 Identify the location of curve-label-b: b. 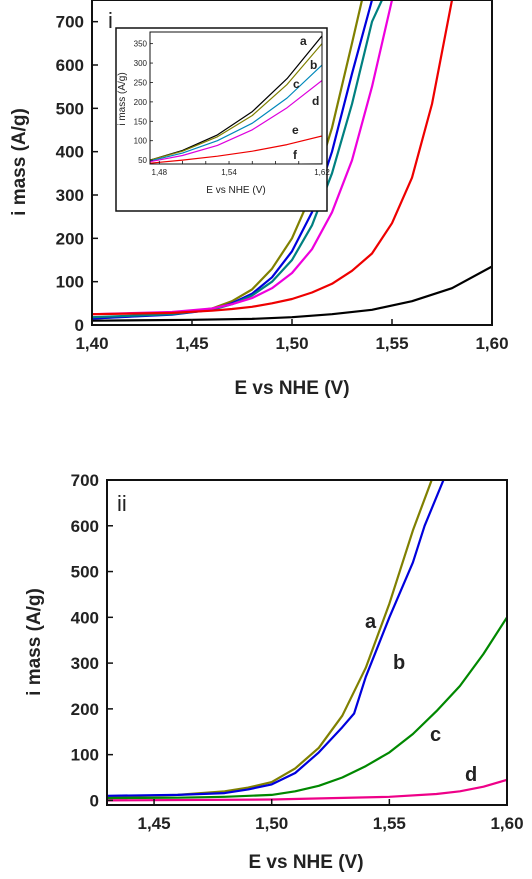
(399, 663).